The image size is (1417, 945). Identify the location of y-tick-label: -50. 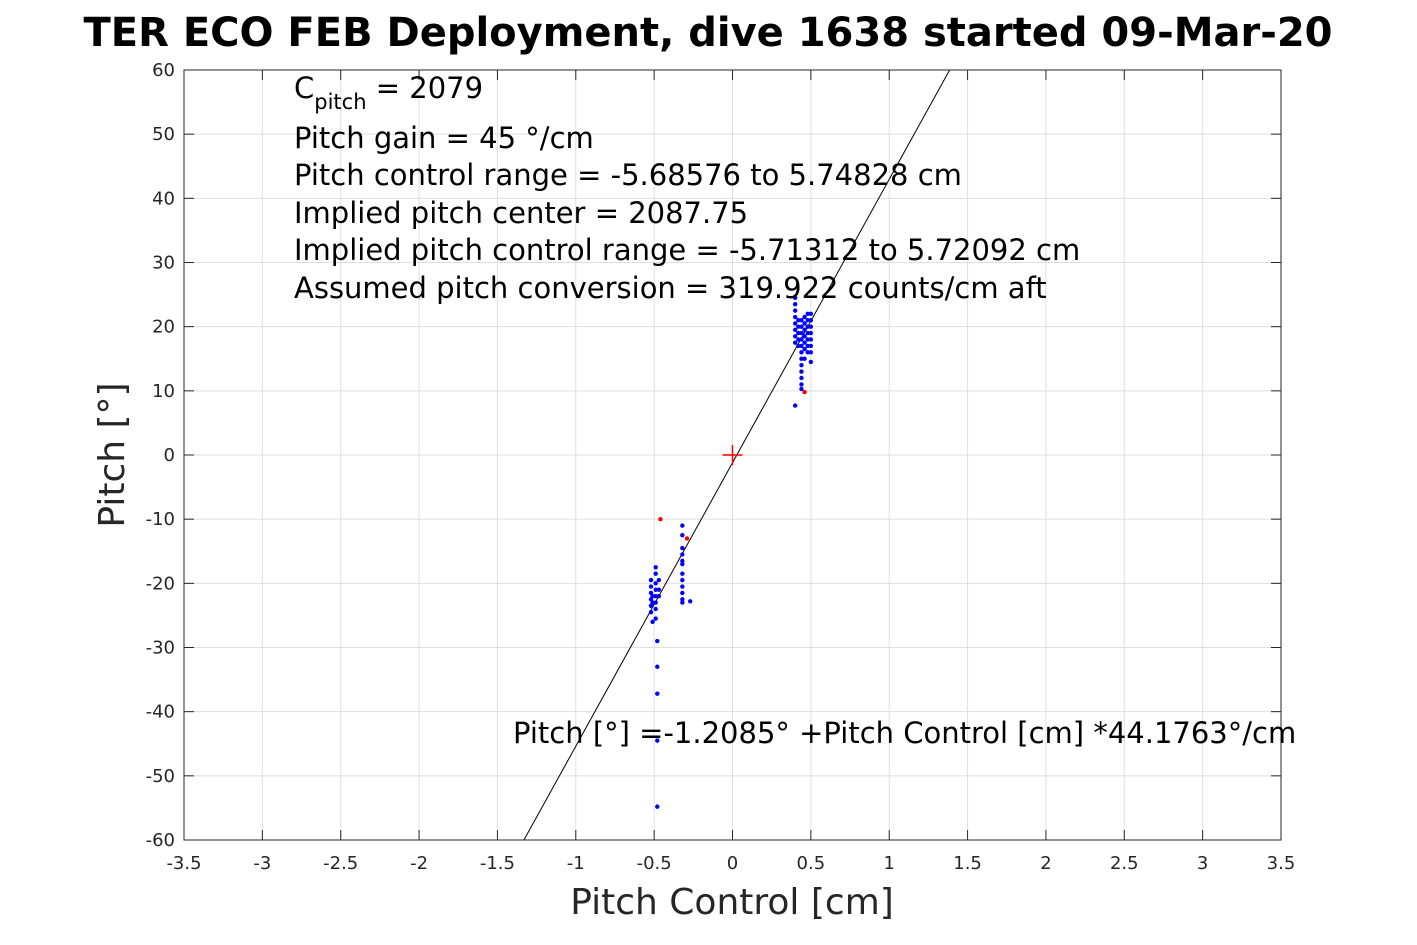
(160, 776).